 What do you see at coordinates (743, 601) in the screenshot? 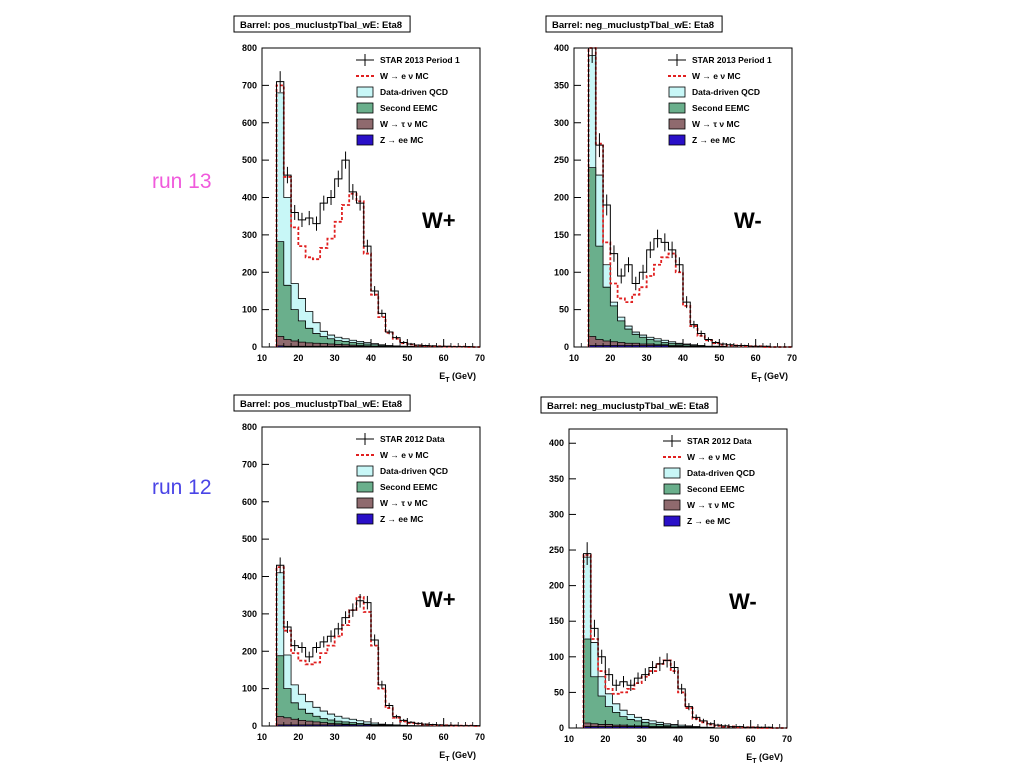
I see `big-w-label: W-` at bounding box center [743, 601].